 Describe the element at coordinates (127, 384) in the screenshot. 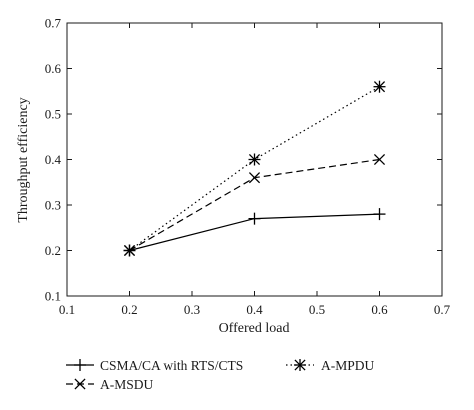

I see `legend-label: A-MSDU` at that location.